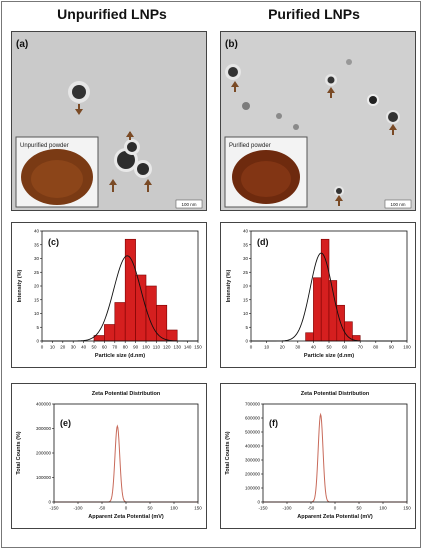 This screenshot has width=424, height=550. Describe the element at coordinates (157, 347) in the screenshot. I see `x-tick-label: 110` at that location.